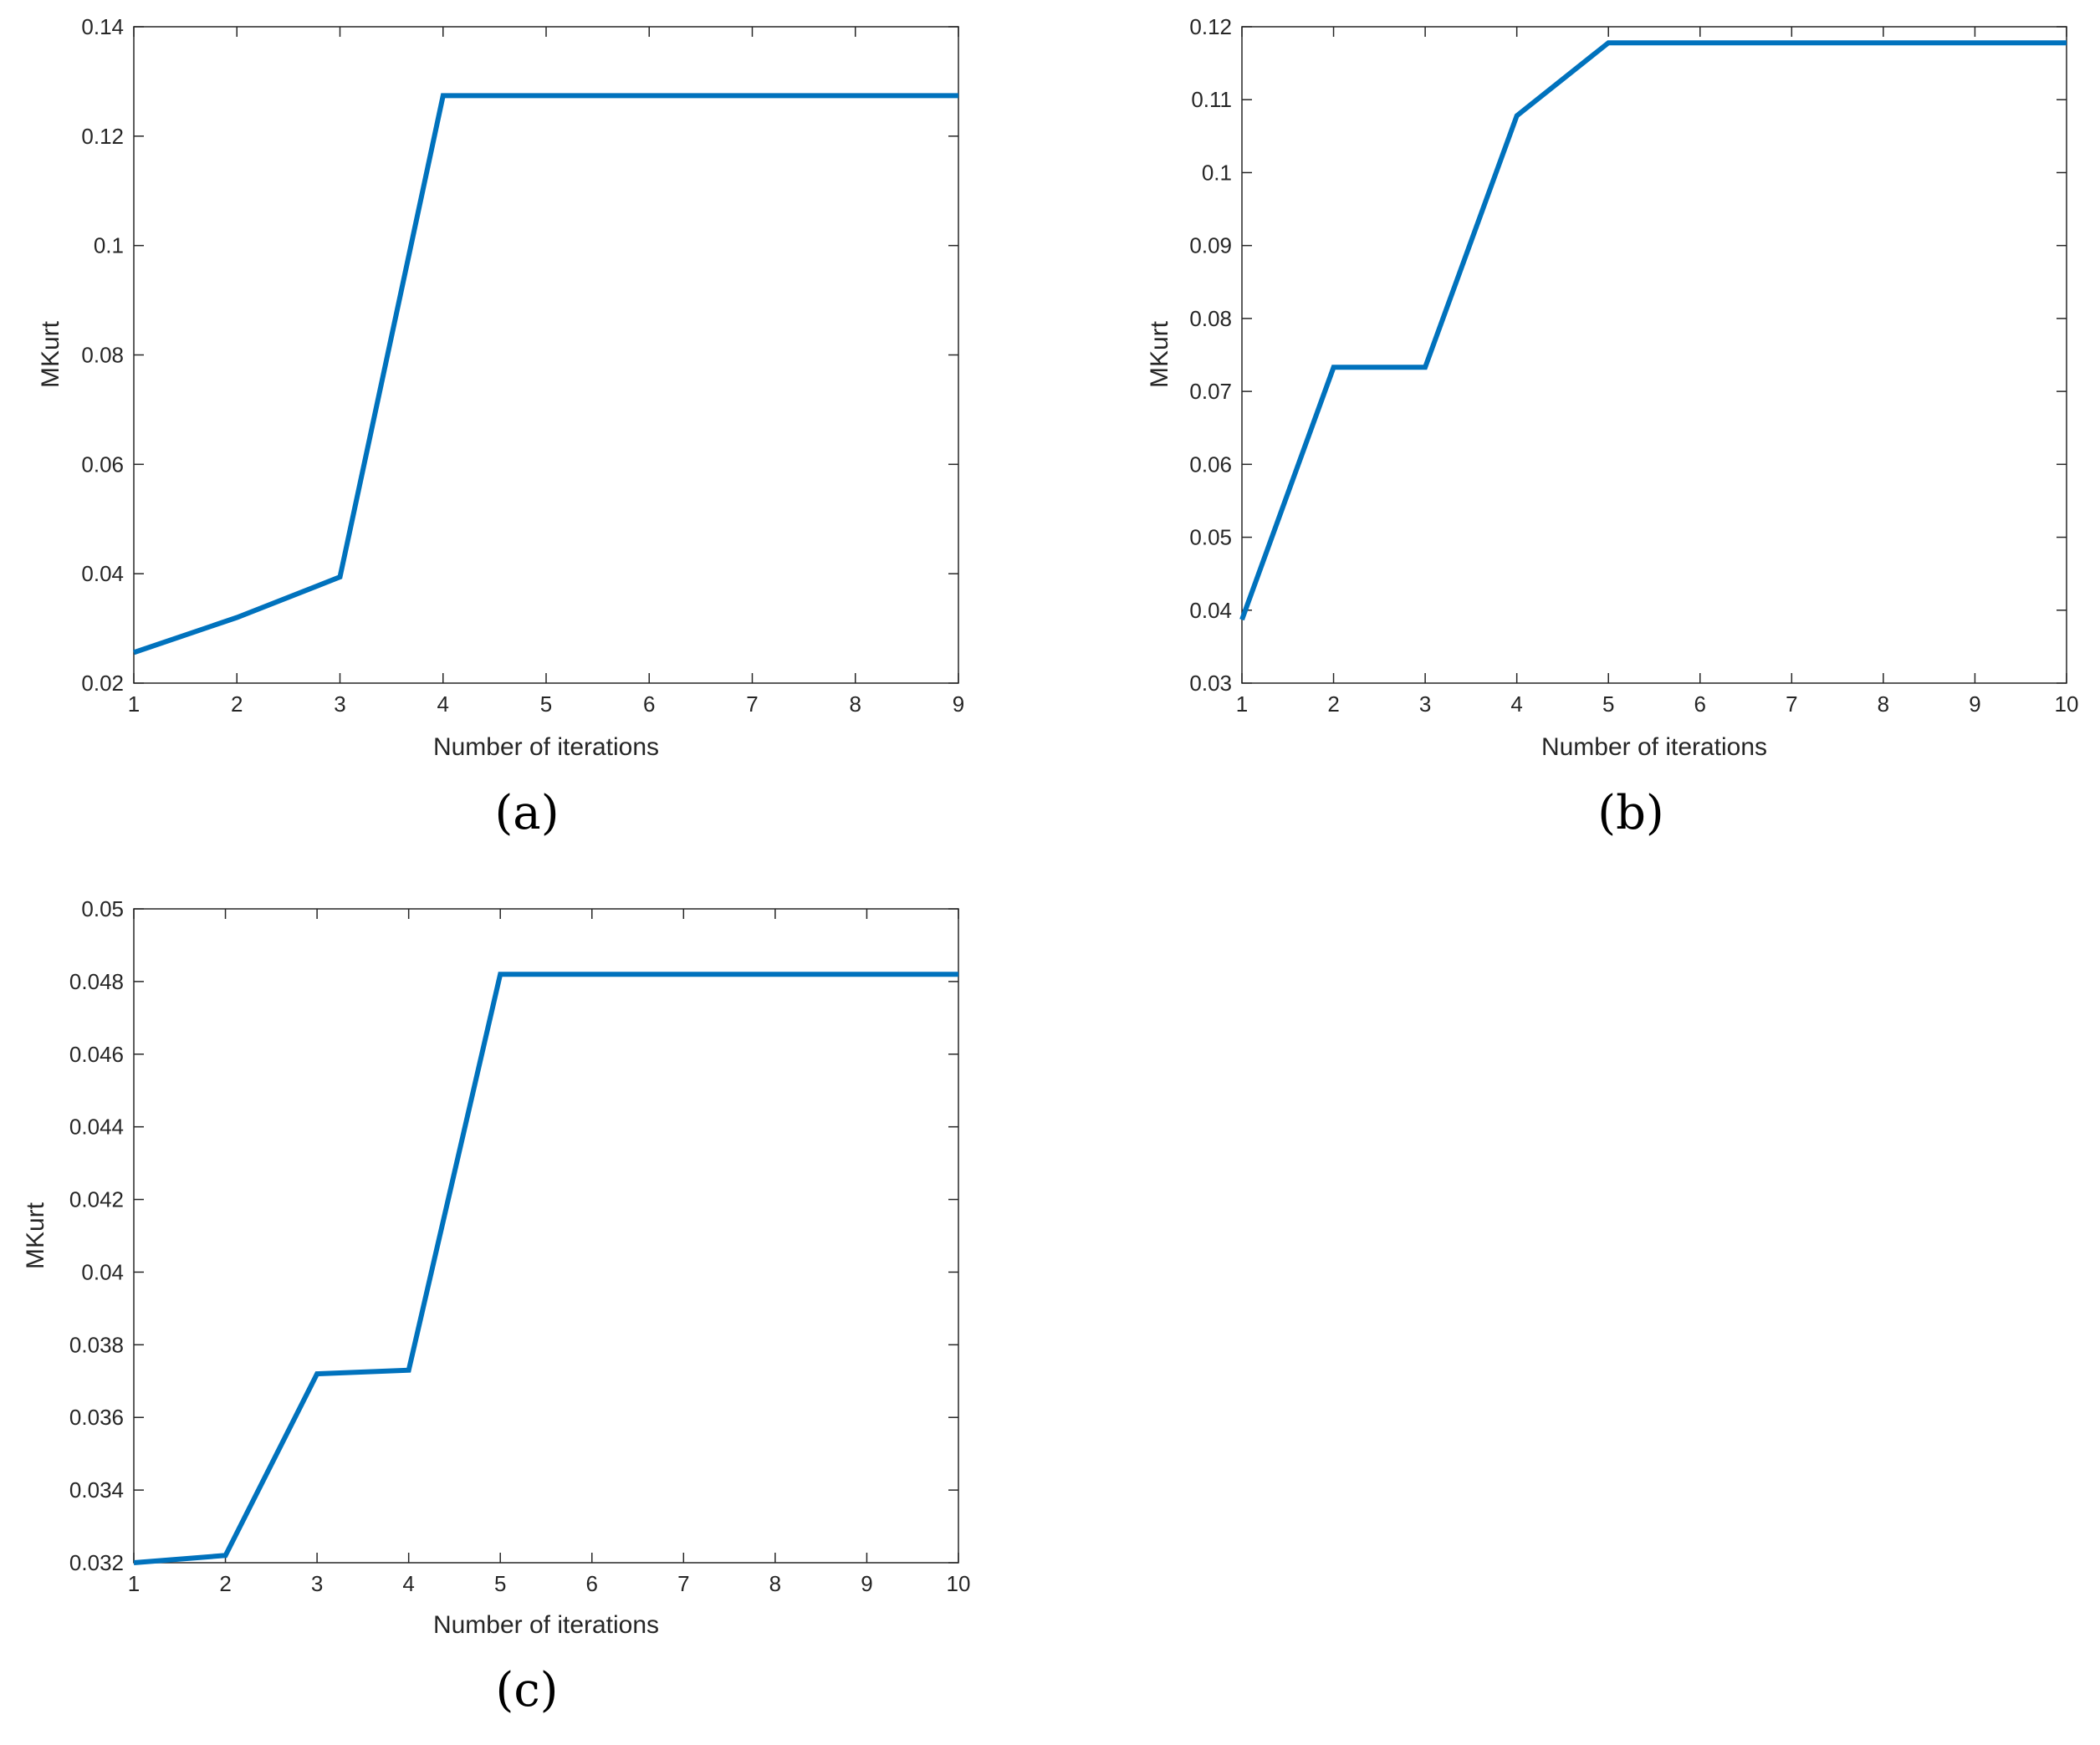 The height and width of the screenshot is (1745, 2100). I want to click on x-tick-label-a-3: 3, so click(339, 704).